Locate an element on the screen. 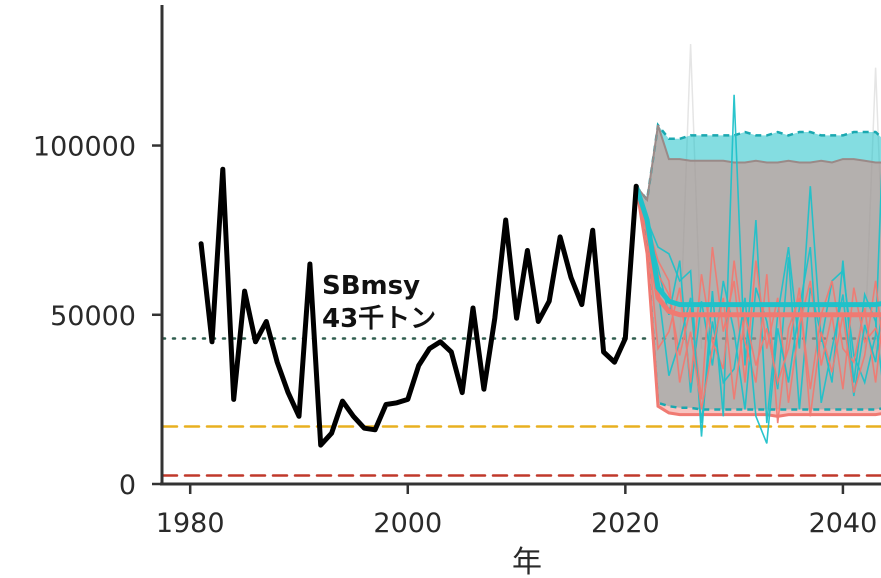  x-tick-label-1: 1980 is located at coordinates (190, 523).